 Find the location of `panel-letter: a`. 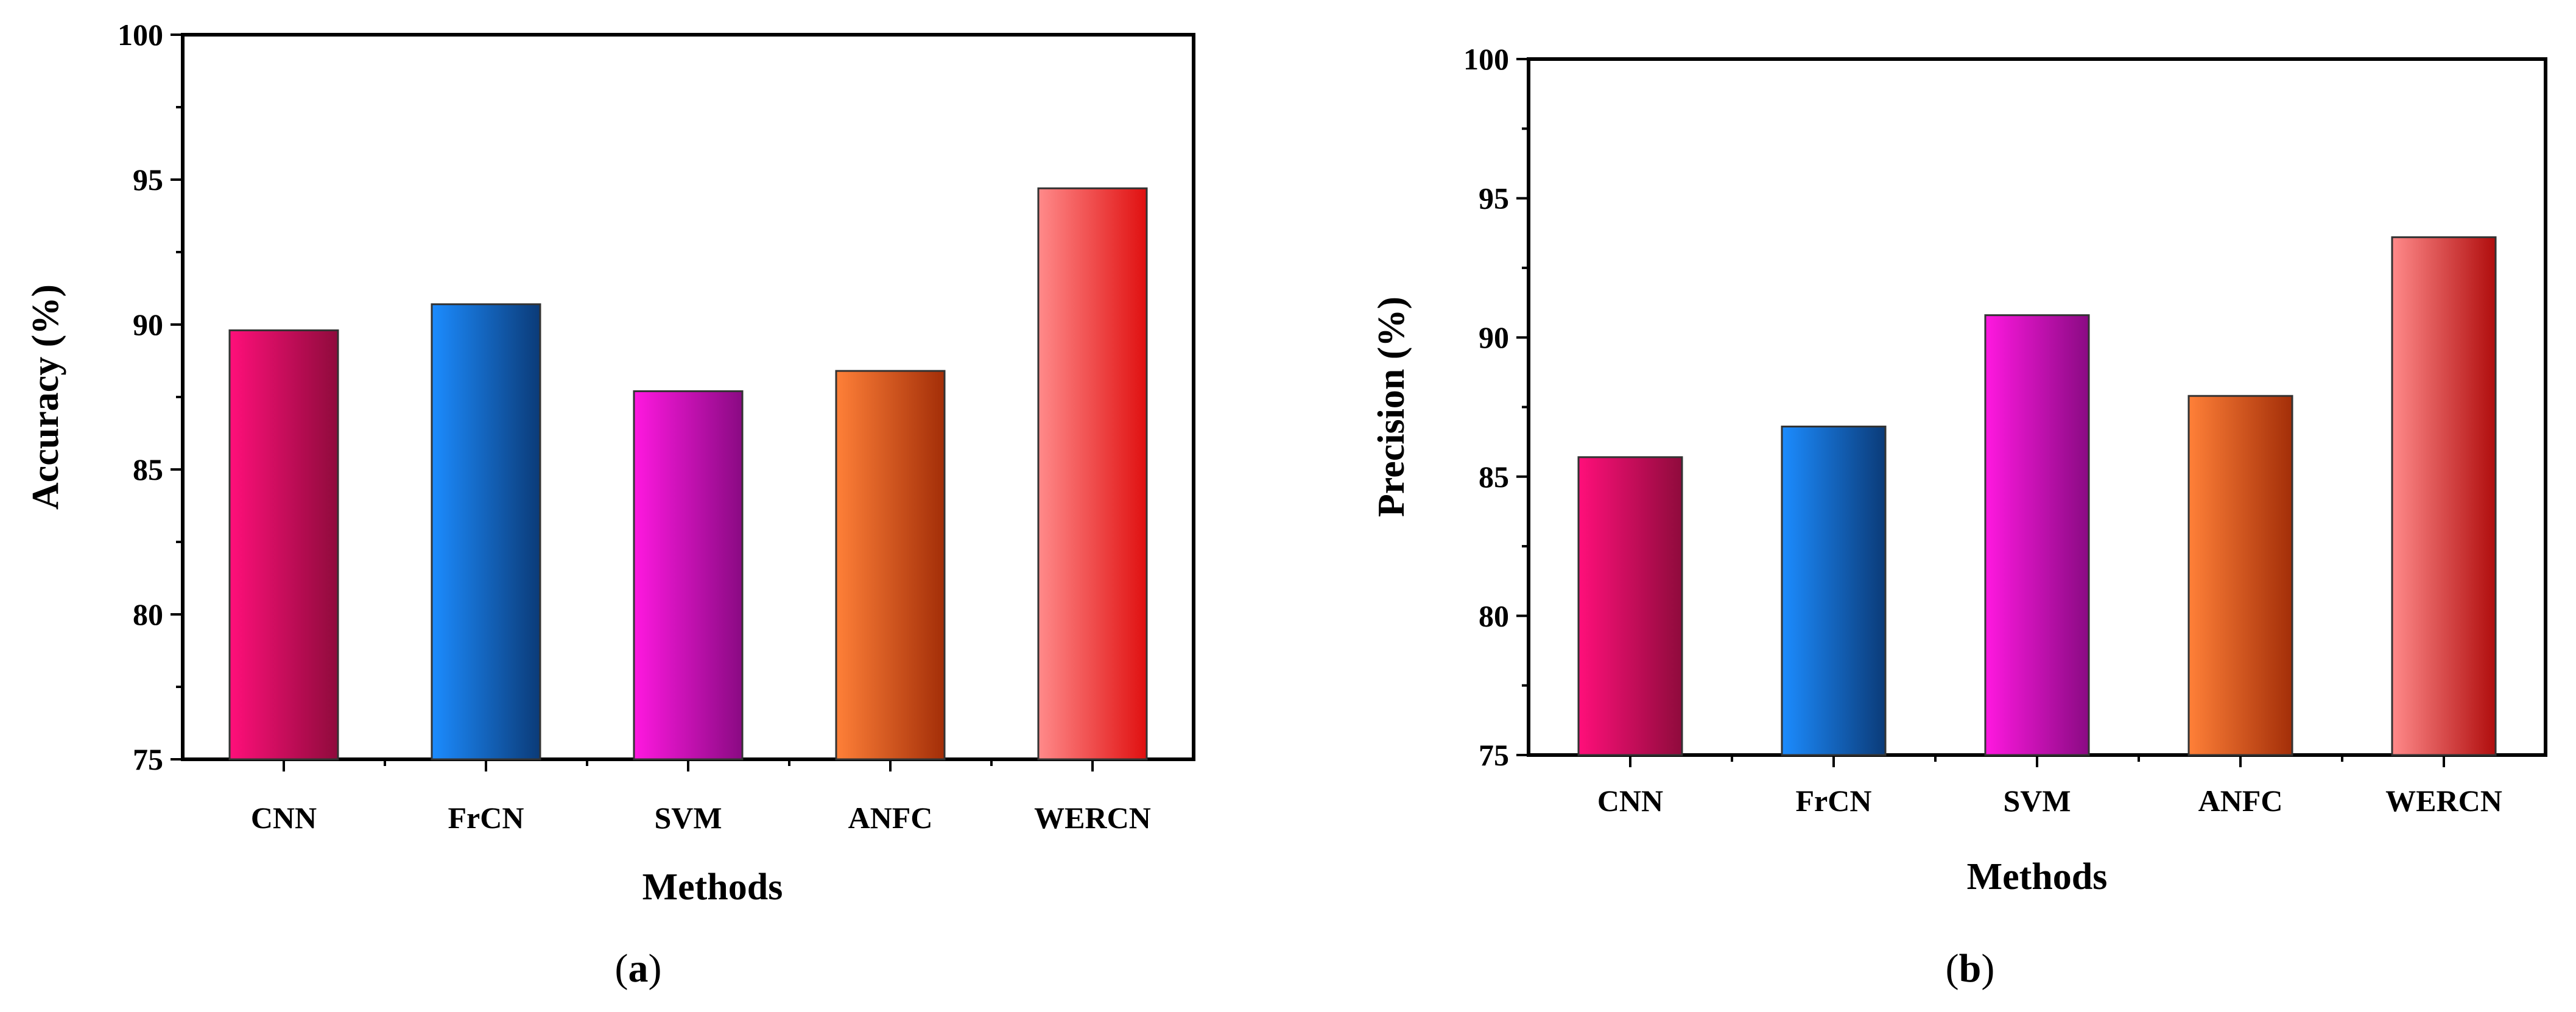

panel-letter: a is located at coordinates (638, 969).